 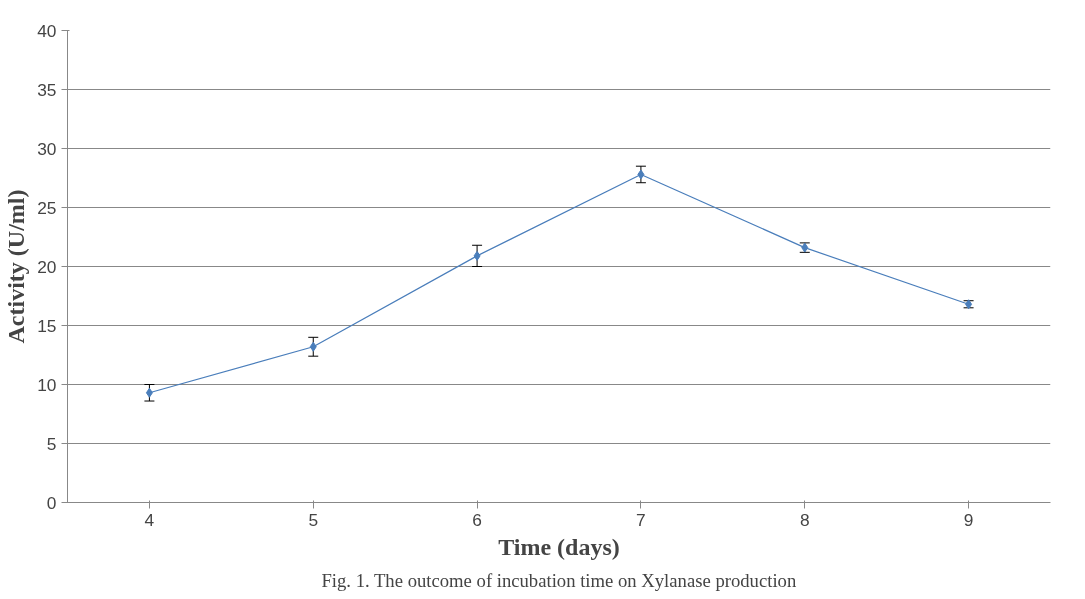 What do you see at coordinates (47, 384) in the screenshot?
I see `y-tick-label: 10` at bounding box center [47, 384].